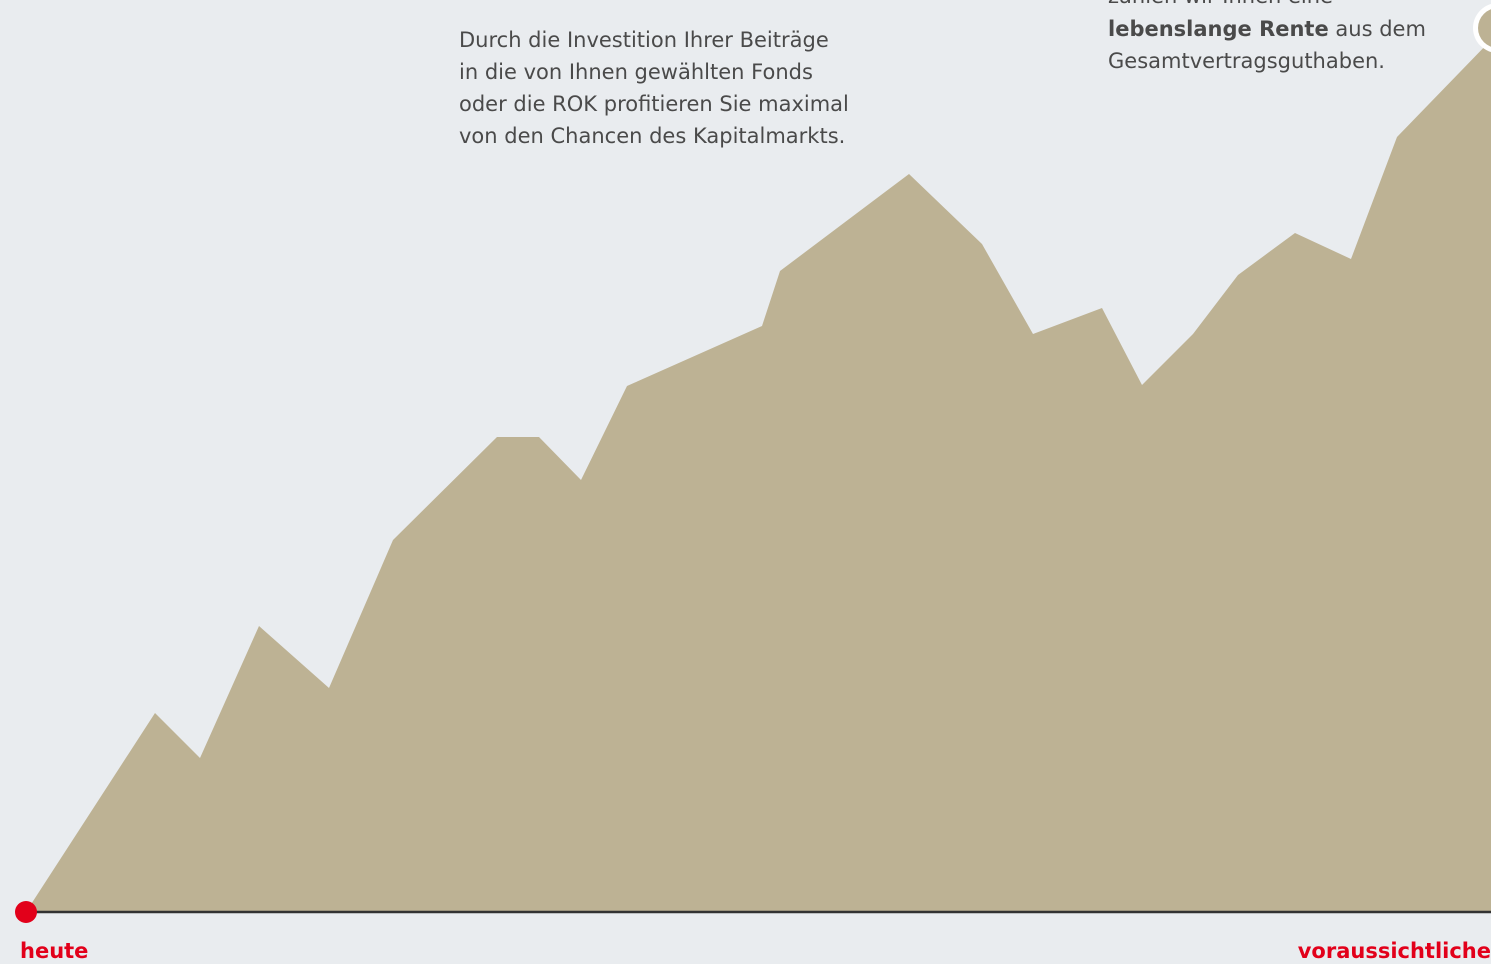 The width and height of the screenshot is (1491, 964). What do you see at coordinates (1394, 951) in the screenshot?
I see `end-label: voraussichtliche` at bounding box center [1394, 951].